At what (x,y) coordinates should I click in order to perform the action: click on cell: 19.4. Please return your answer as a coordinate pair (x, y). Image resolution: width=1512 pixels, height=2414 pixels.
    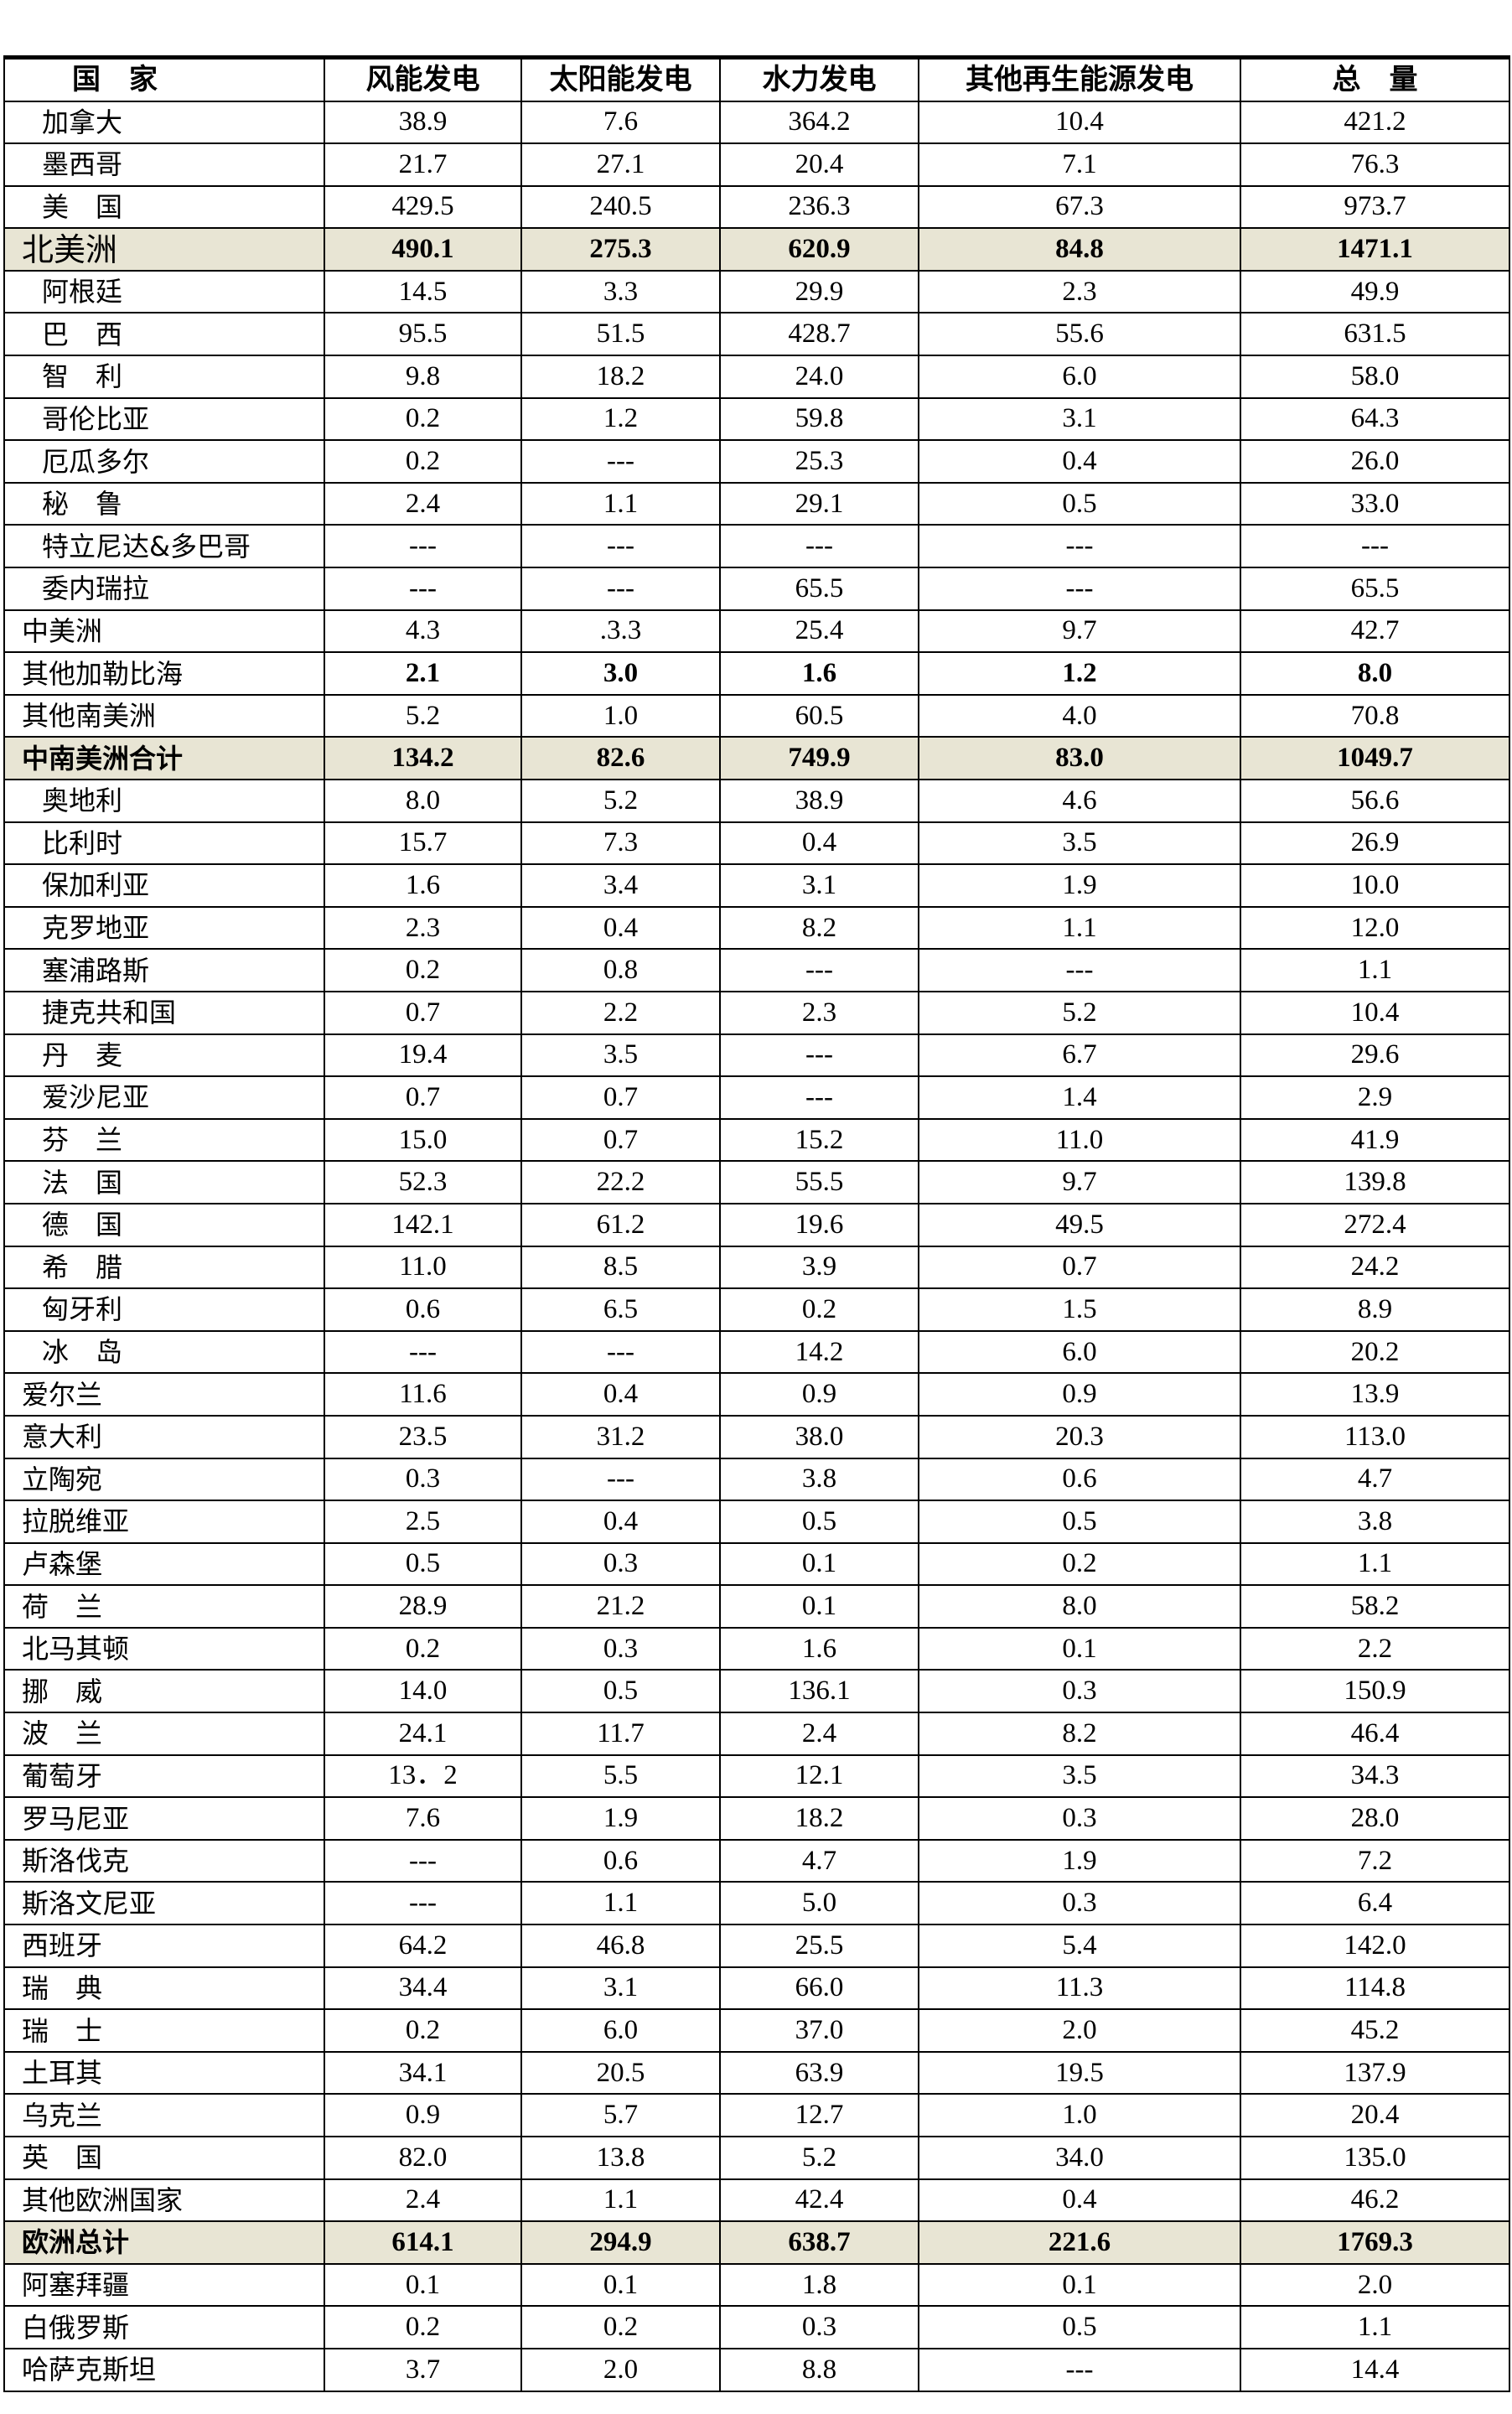
    Looking at the image, I should click on (423, 1055).